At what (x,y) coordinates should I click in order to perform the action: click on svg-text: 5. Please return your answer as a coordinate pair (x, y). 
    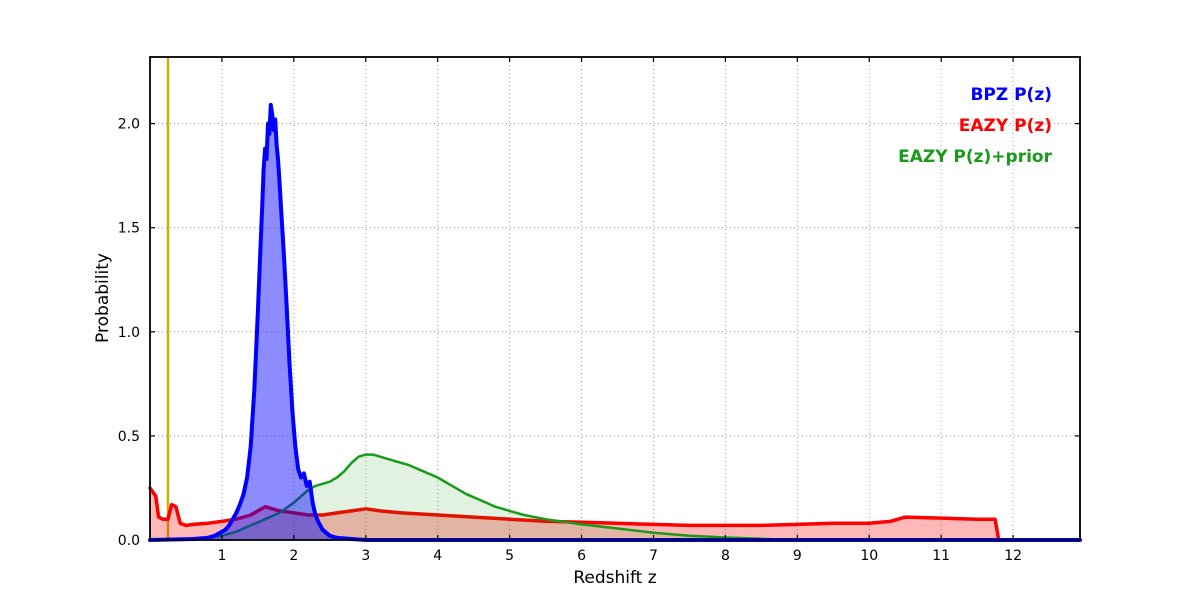
    Looking at the image, I should click on (509, 556).